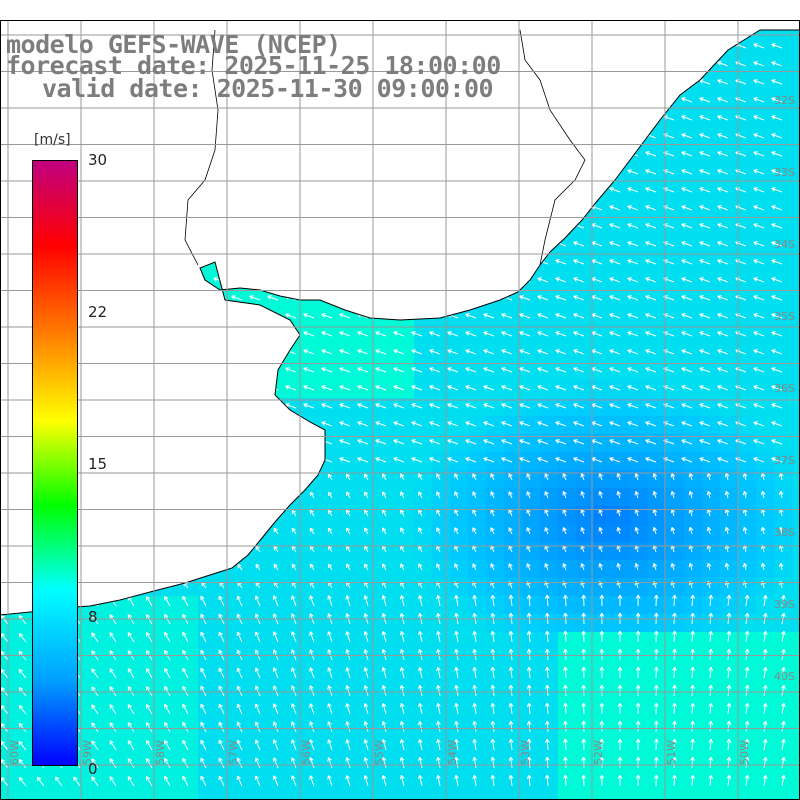 The height and width of the screenshot is (800, 800). Describe the element at coordinates (52, 140) in the screenshot. I see `colorbar-unit: [m/s]` at that location.